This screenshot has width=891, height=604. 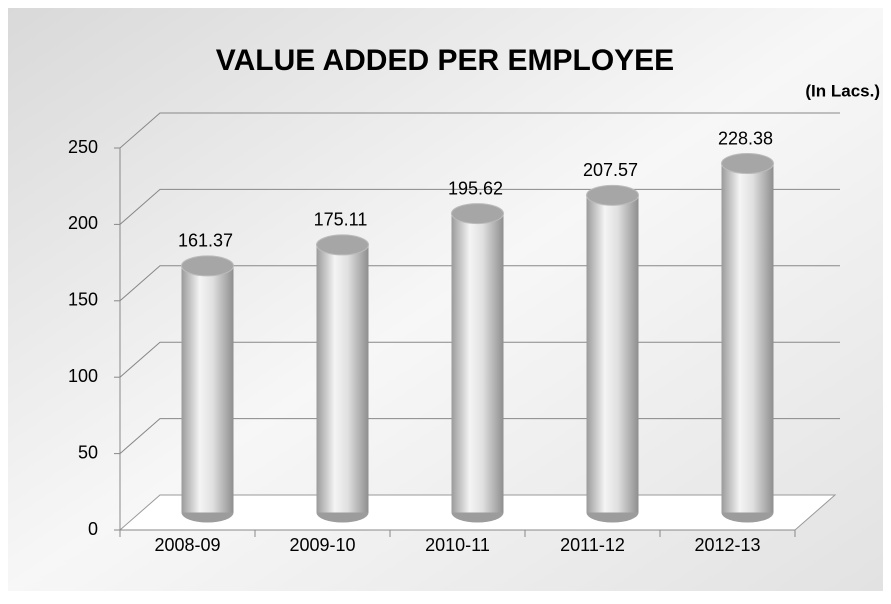 I want to click on value-label: 161.37, so click(x=205, y=241).